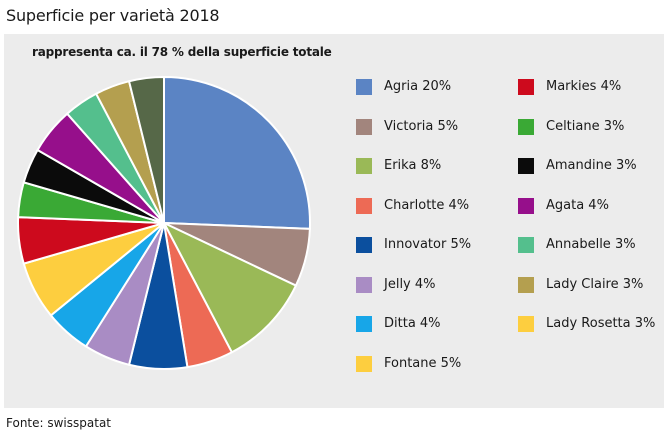  Describe the element at coordinates (577, 205) in the screenshot. I see `legend-label: Agata 4%` at that location.